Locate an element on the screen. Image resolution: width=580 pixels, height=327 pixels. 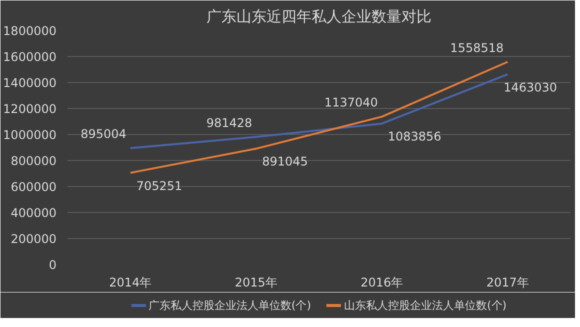
y-tick-label: 1800000 is located at coordinates (30, 31).